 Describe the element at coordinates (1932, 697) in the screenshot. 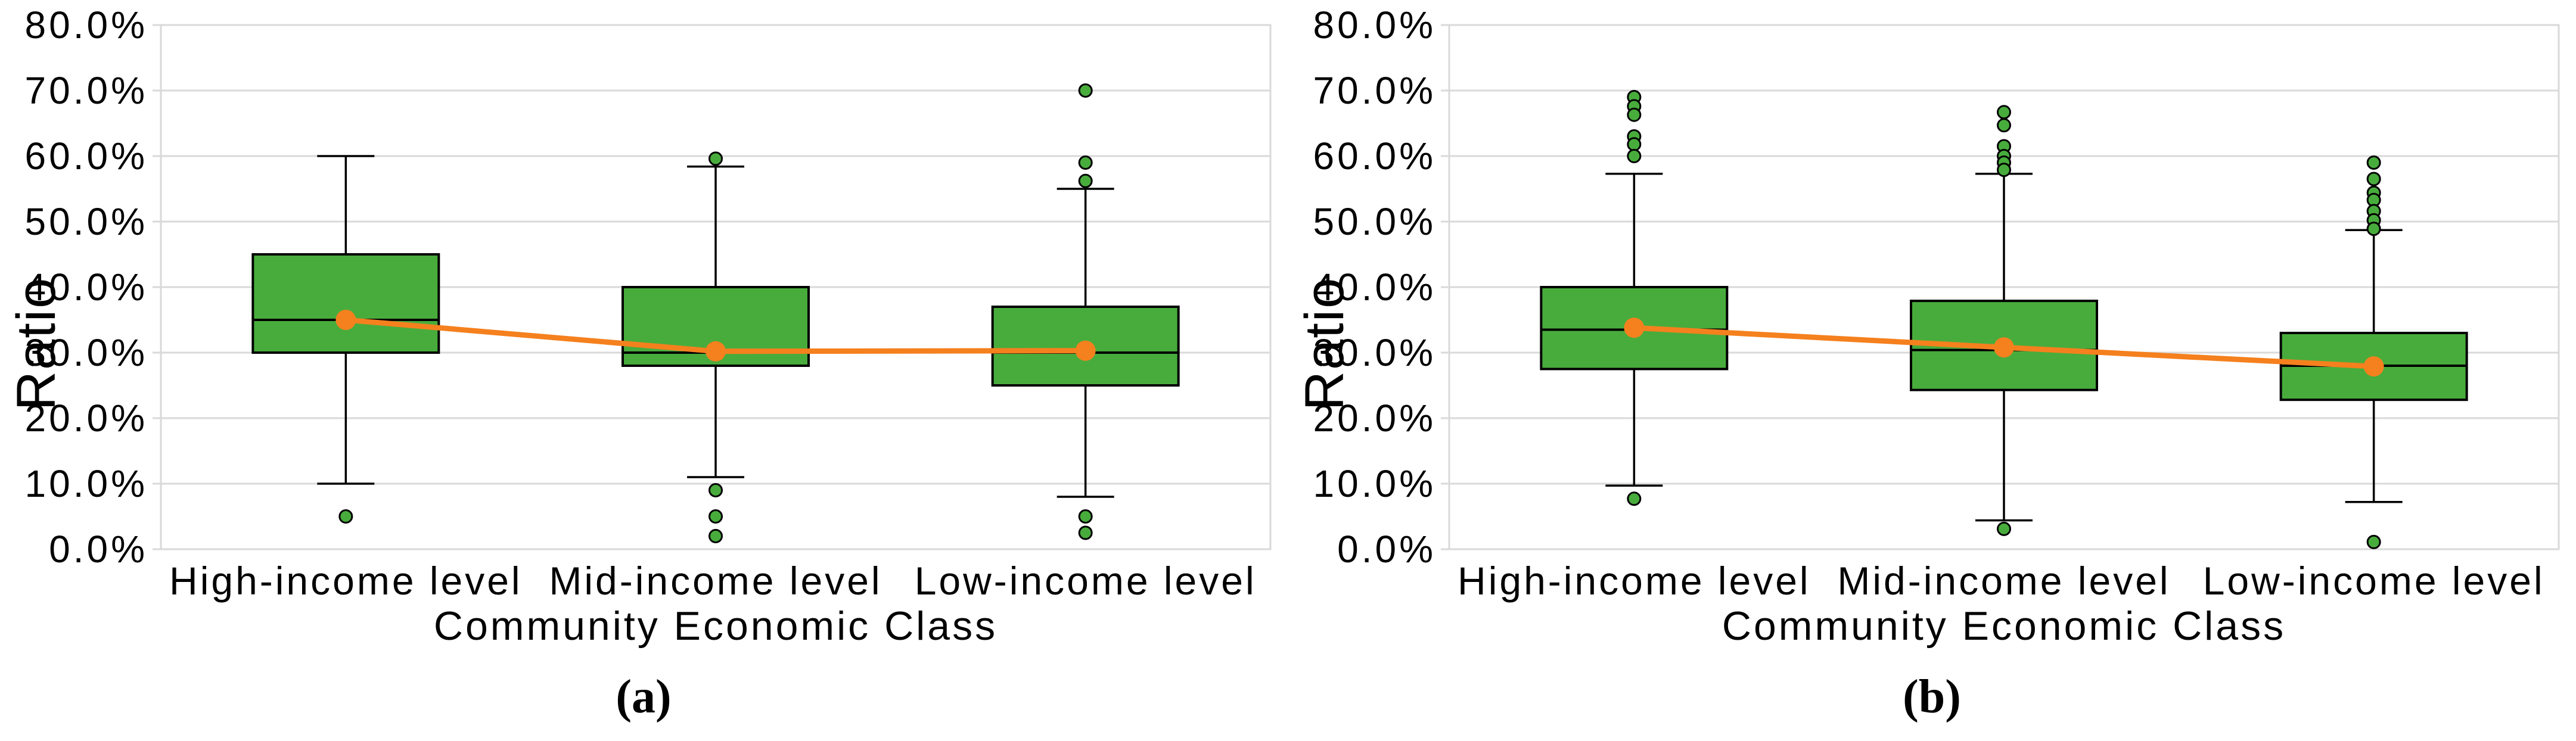

I see `panel-caption: (b)` at that location.